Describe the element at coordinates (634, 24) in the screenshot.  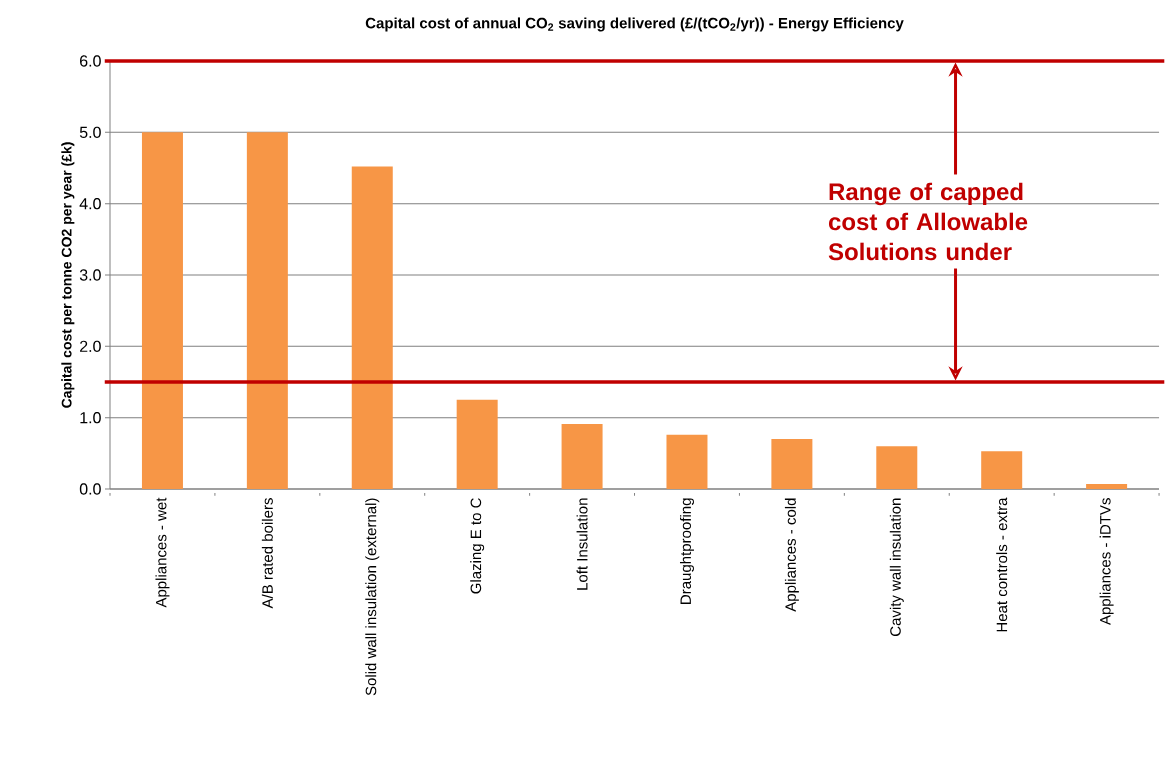
I see `chart-title: Capital cost of annual CO$_{2}$ saving delivered (£/(tCO$_{2}$/yr)) - Energy Efficiency` at that location.